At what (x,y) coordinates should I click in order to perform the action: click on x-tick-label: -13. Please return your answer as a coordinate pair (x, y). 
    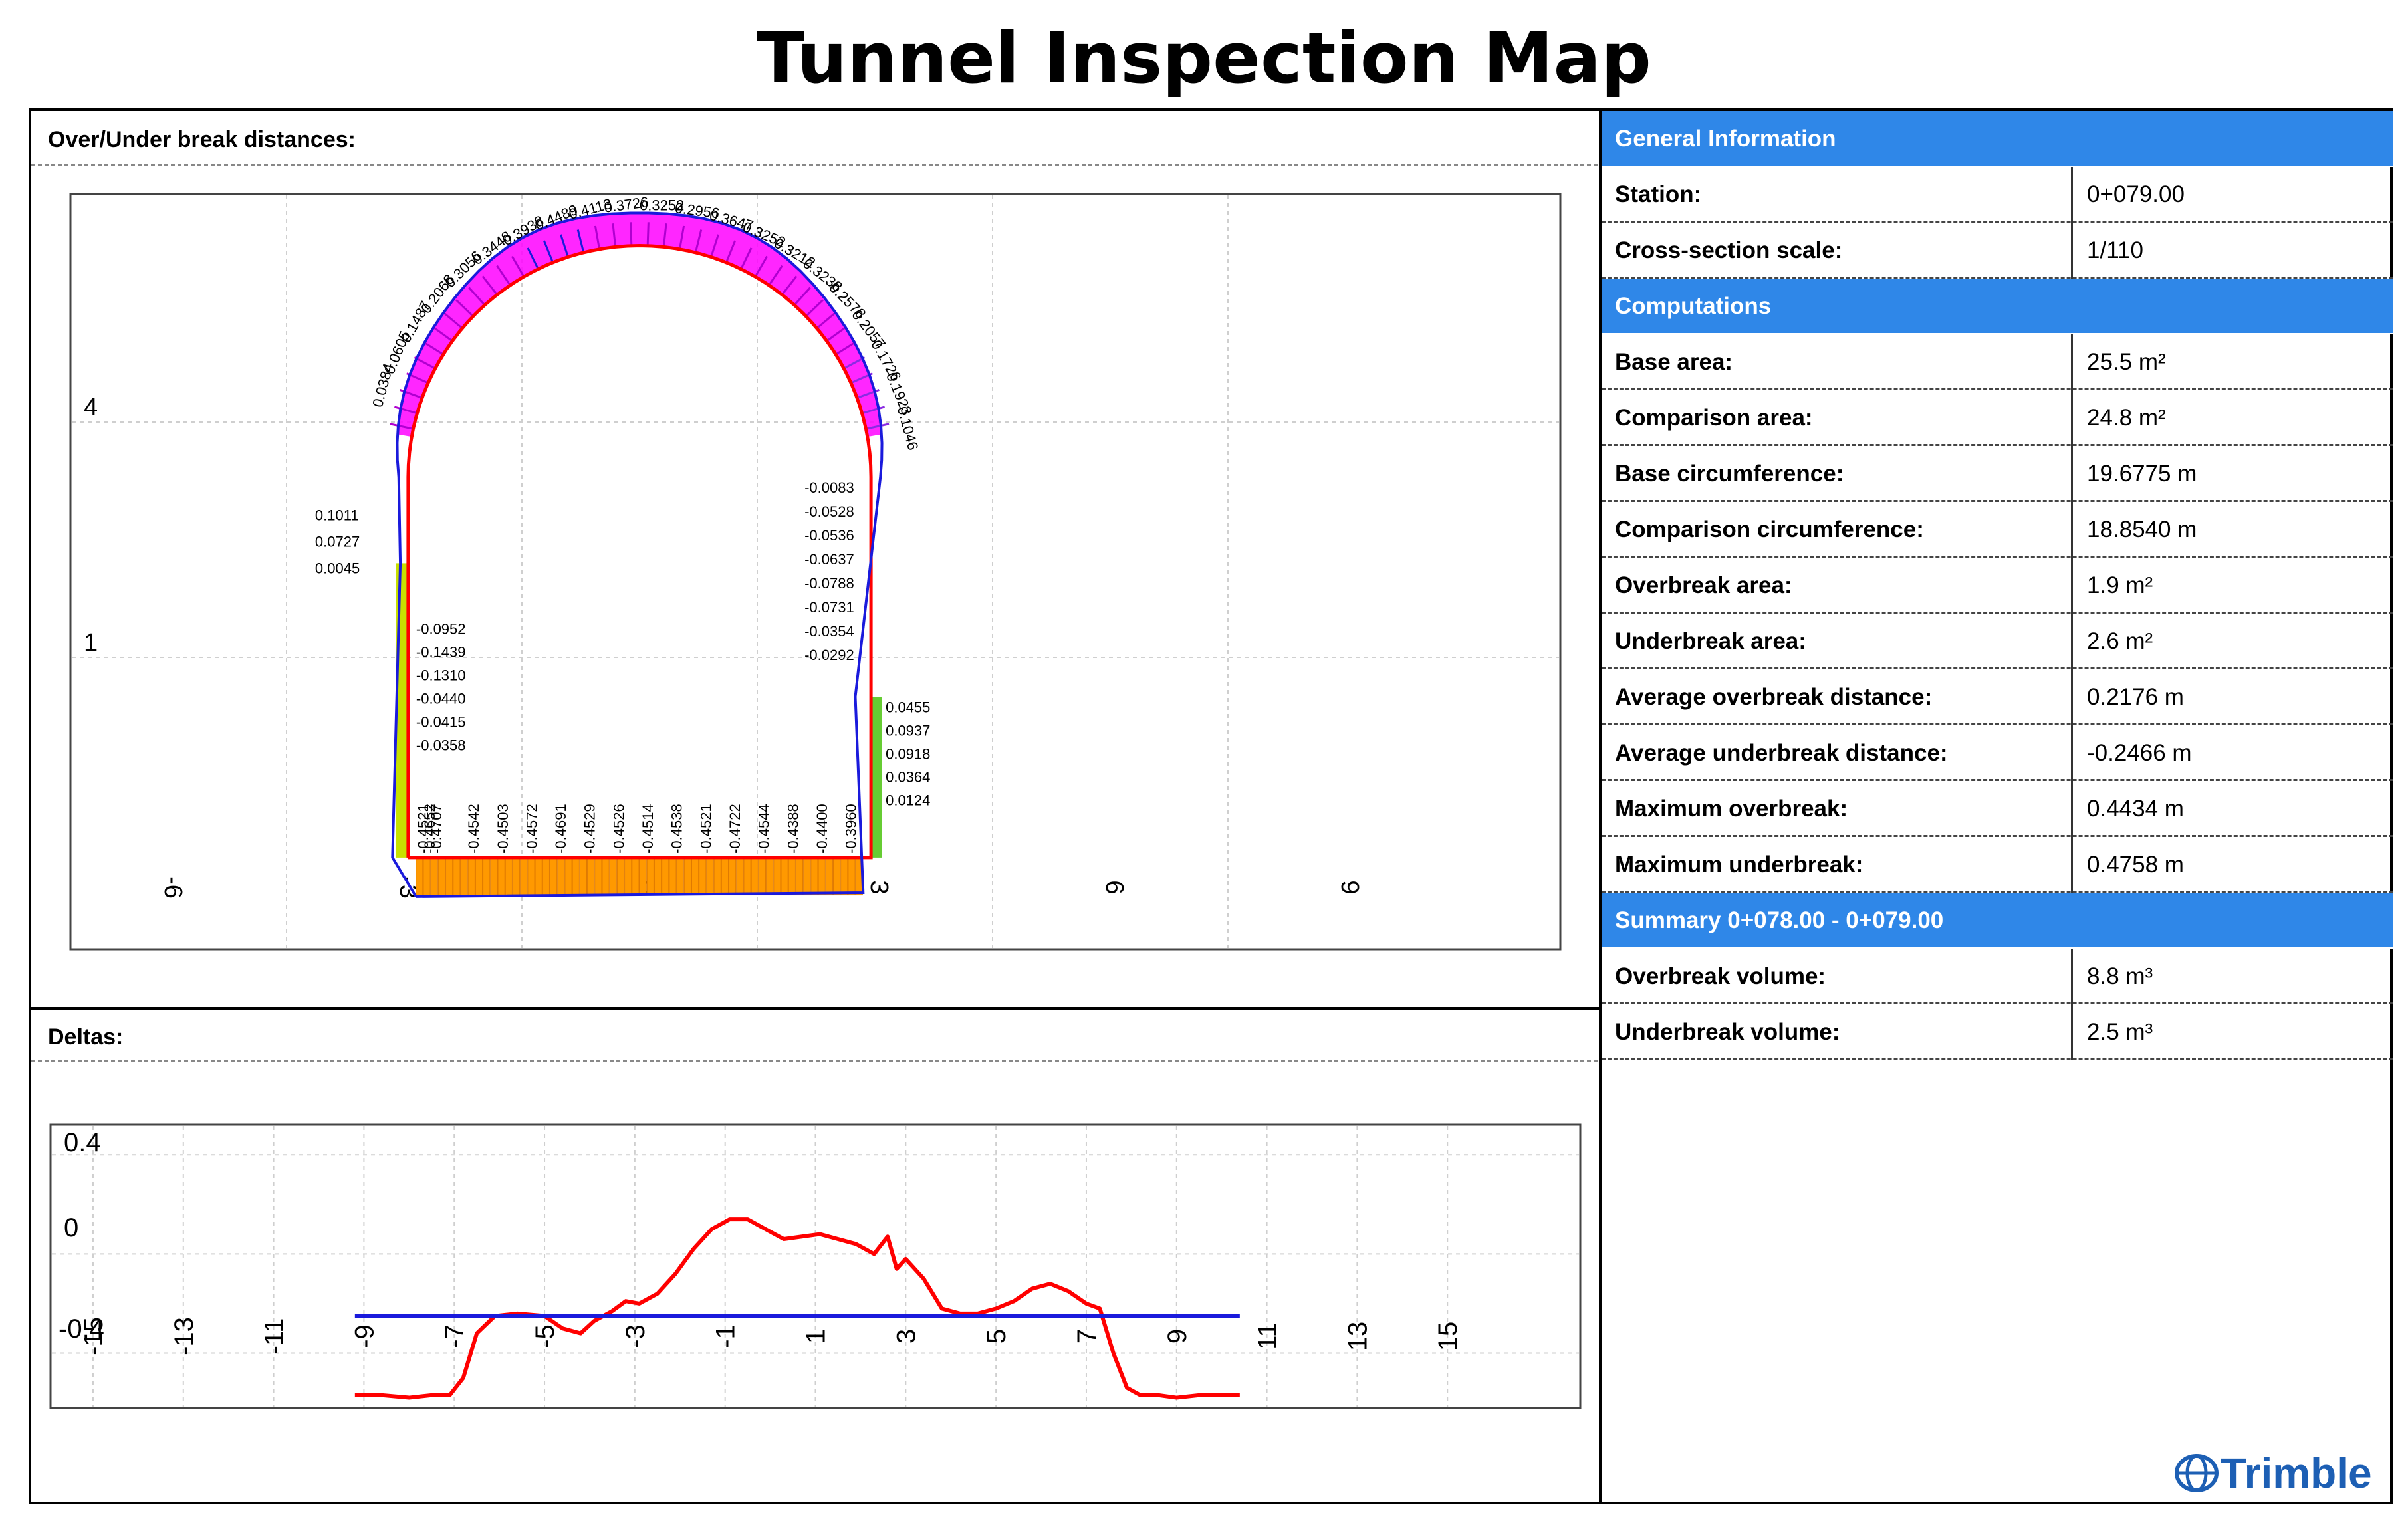
    Looking at the image, I should click on (184, 1336).